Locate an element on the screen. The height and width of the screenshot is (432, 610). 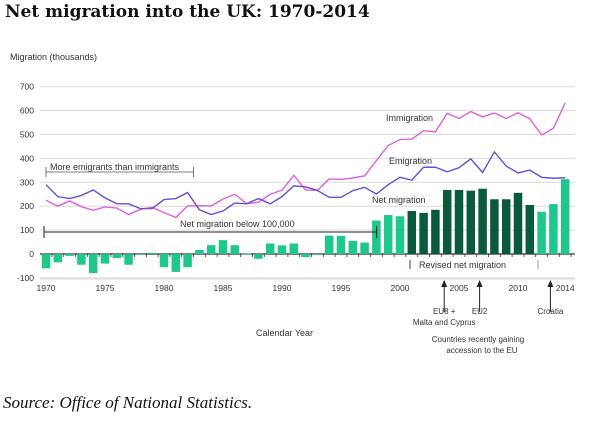
y-tick-label: 400 is located at coordinates (27, 158).